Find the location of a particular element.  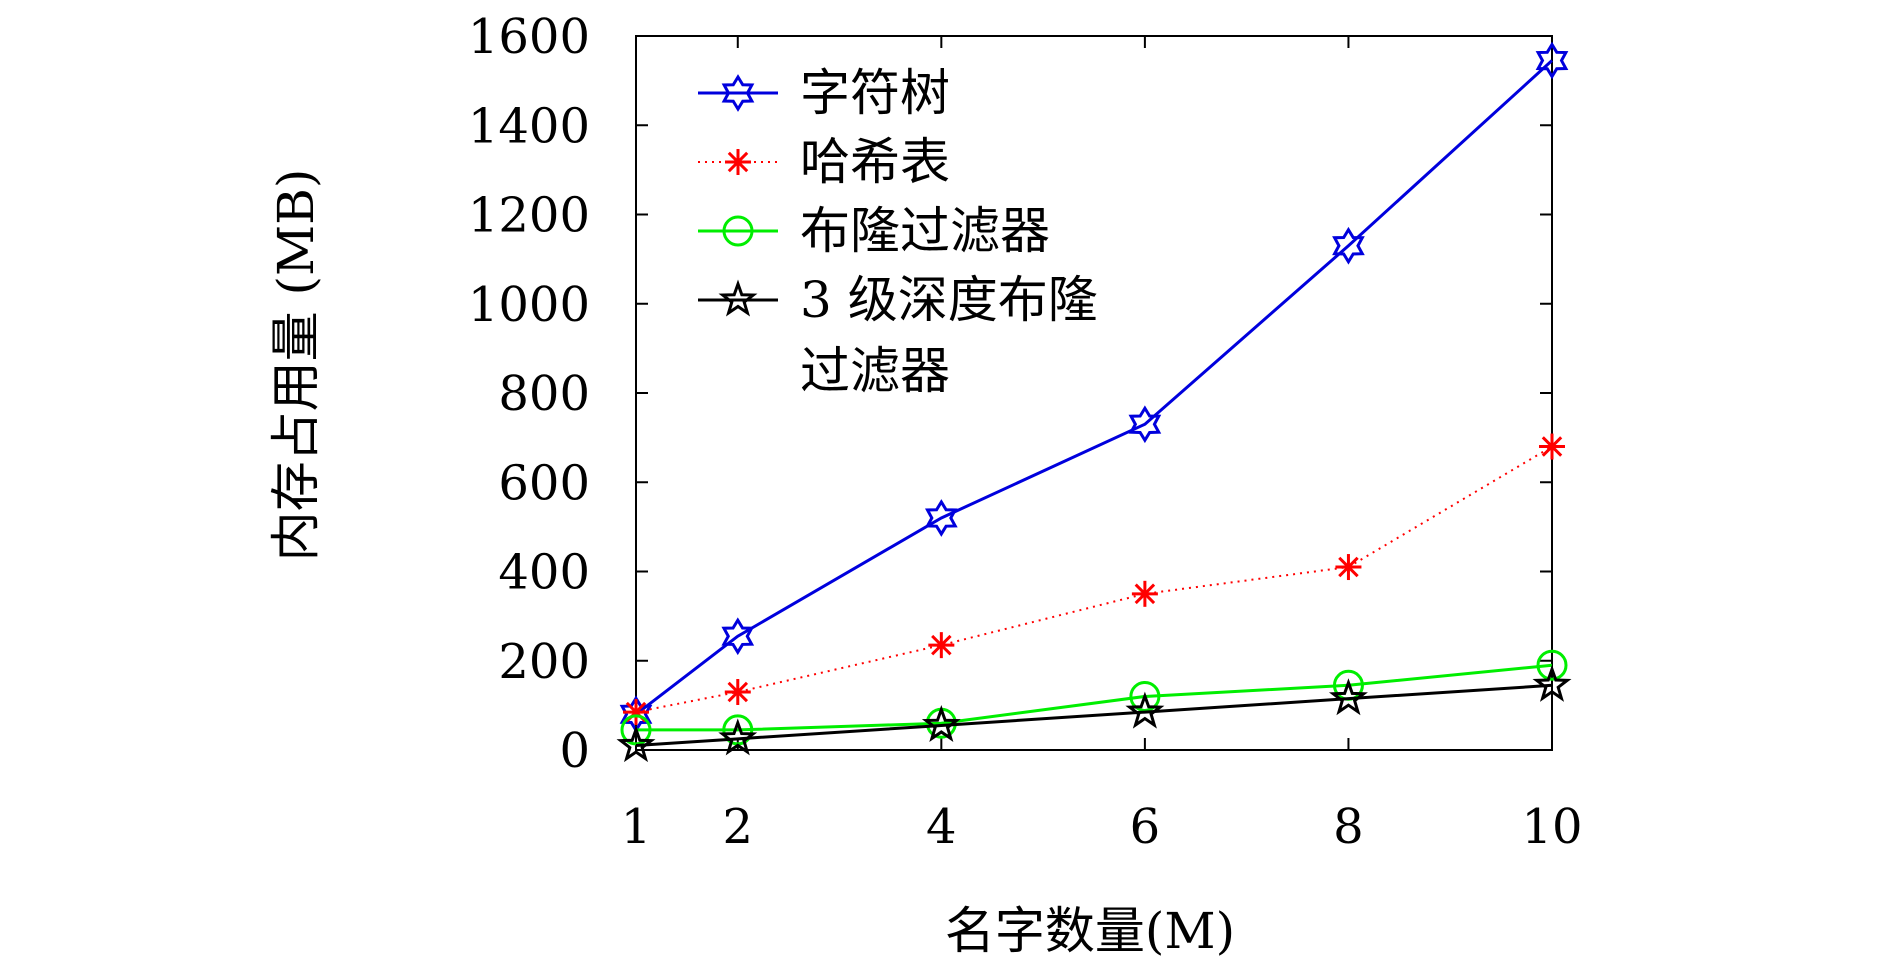

legend-item-2: 哈希表 is located at coordinates (824, 162).